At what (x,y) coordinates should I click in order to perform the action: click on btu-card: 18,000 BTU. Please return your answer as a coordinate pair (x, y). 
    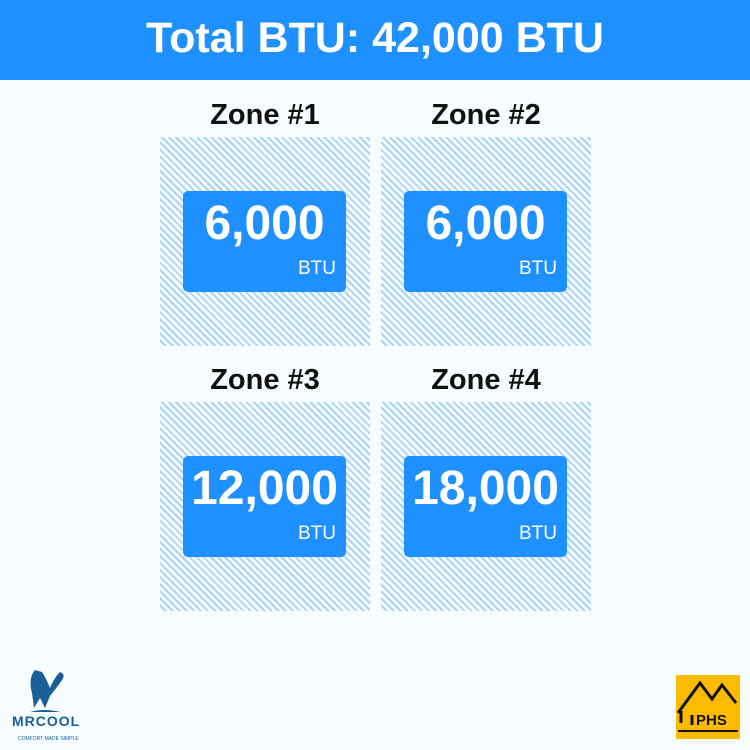
    Looking at the image, I should click on (485, 506).